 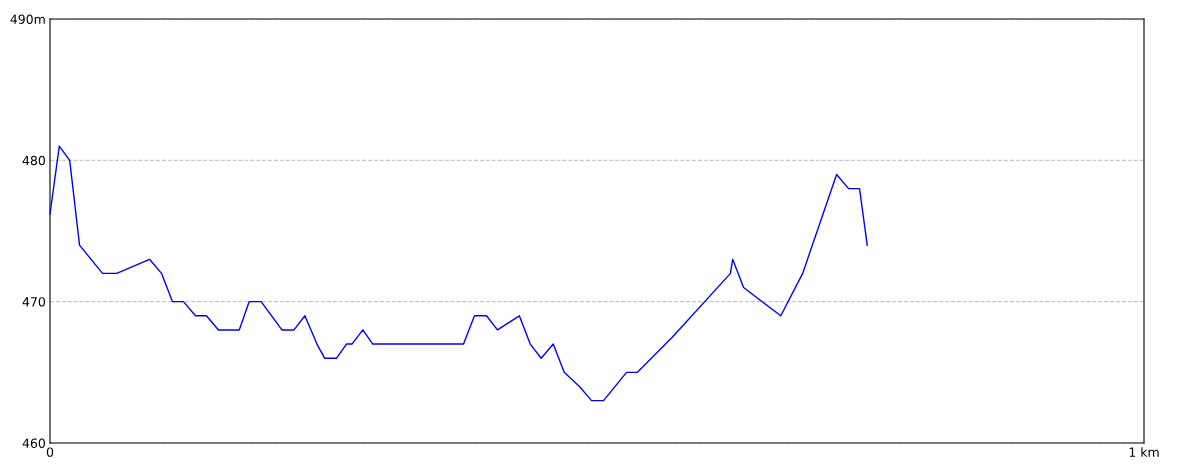 I want to click on x-tick-label: 1 km, so click(x=1144, y=452).